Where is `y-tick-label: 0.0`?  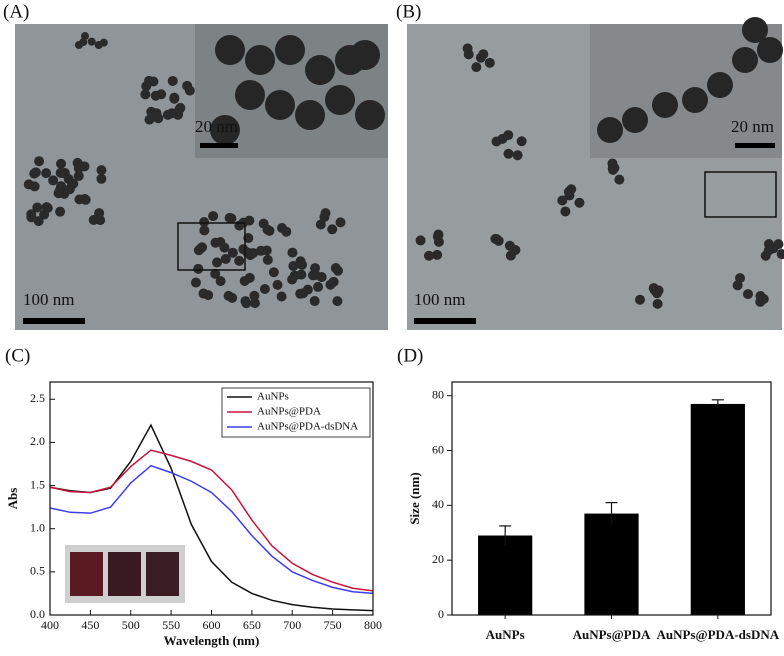
y-tick-label: 0.0 is located at coordinates (37, 614).